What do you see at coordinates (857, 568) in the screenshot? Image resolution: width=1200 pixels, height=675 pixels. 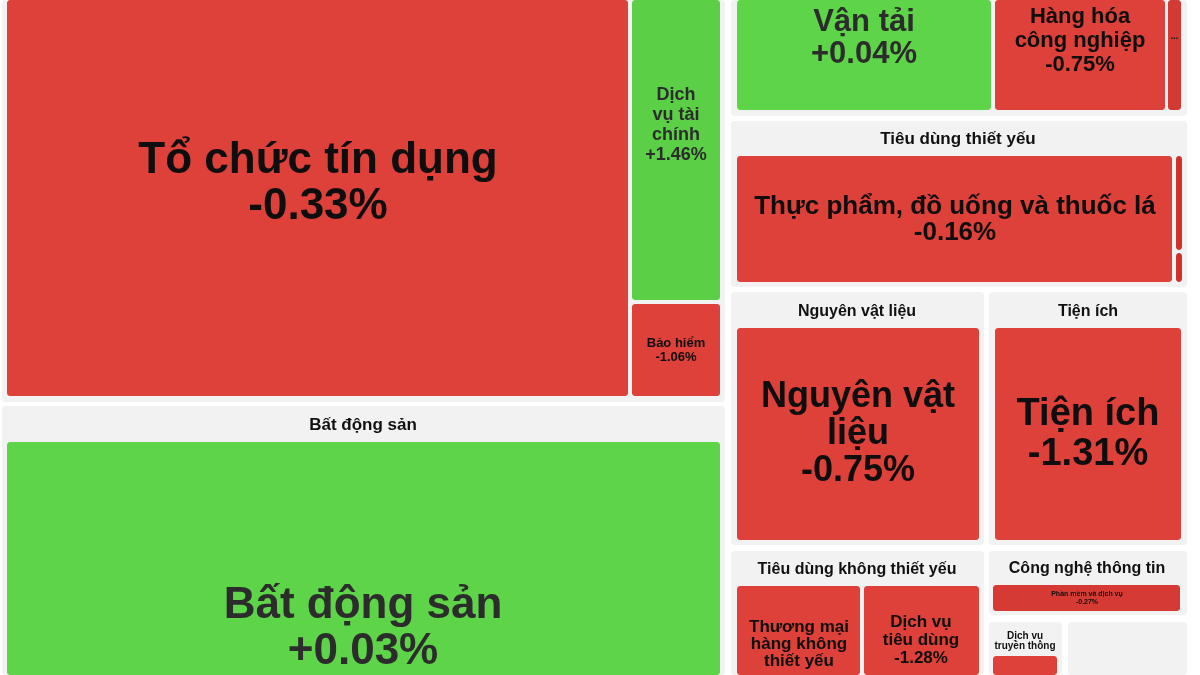 I see `text: Tiêu dùng không thiết yếu` at bounding box center [857, 568].